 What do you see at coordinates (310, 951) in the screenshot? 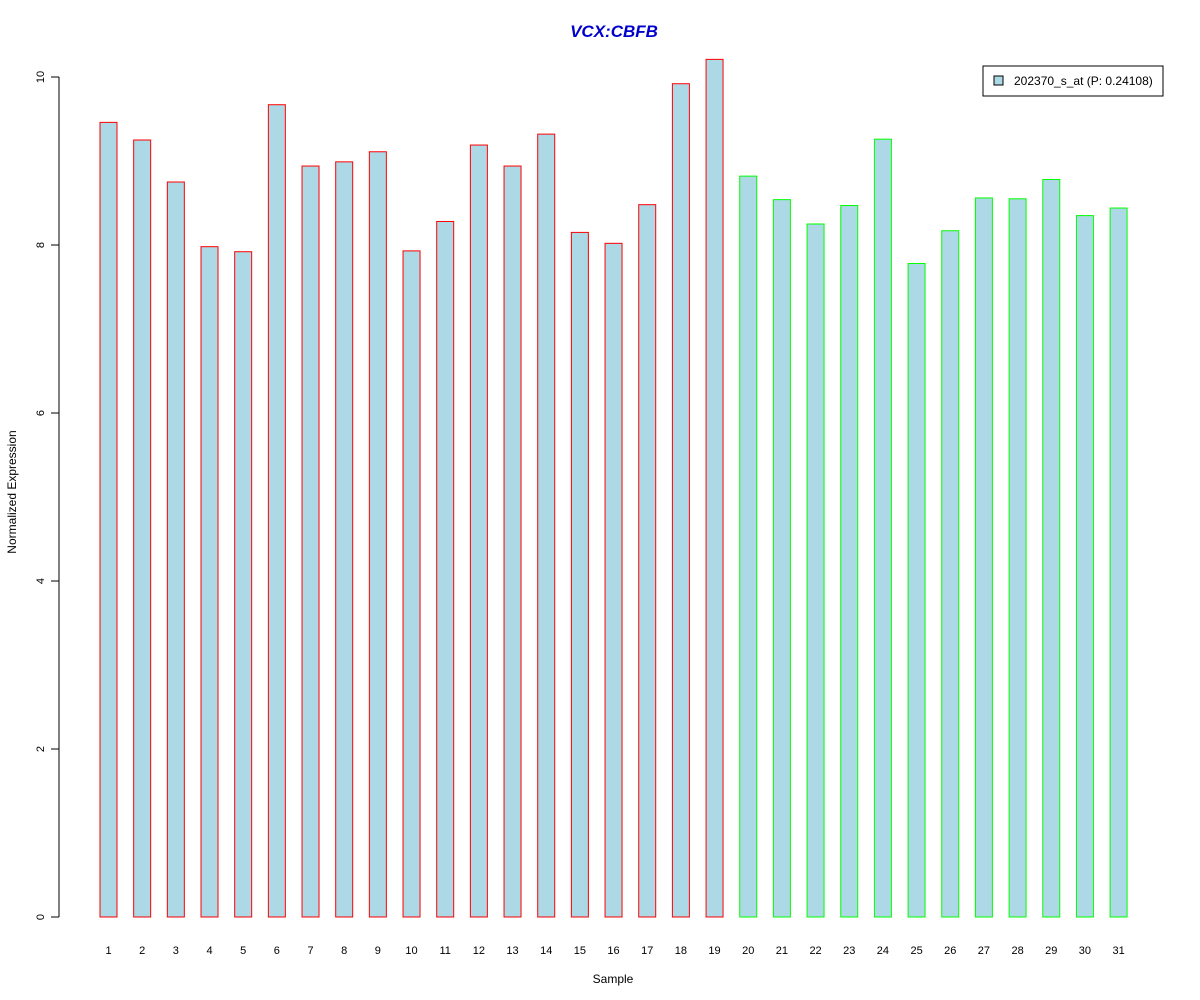
I see `x-tick-label: 7` at bounding box center [310, 951].